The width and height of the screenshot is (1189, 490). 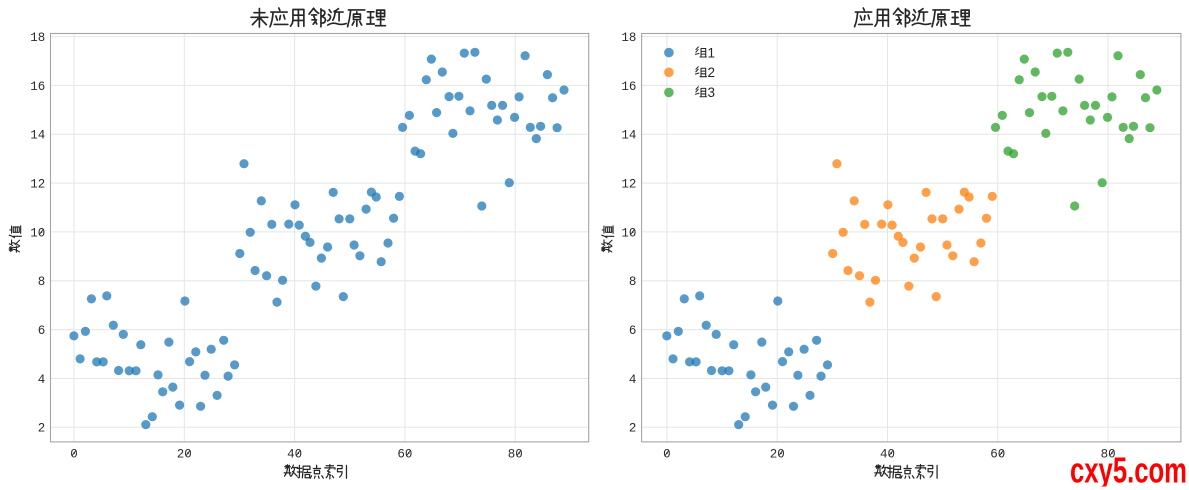 I want to click on svg-text: 3, so click(x=712, y=92).